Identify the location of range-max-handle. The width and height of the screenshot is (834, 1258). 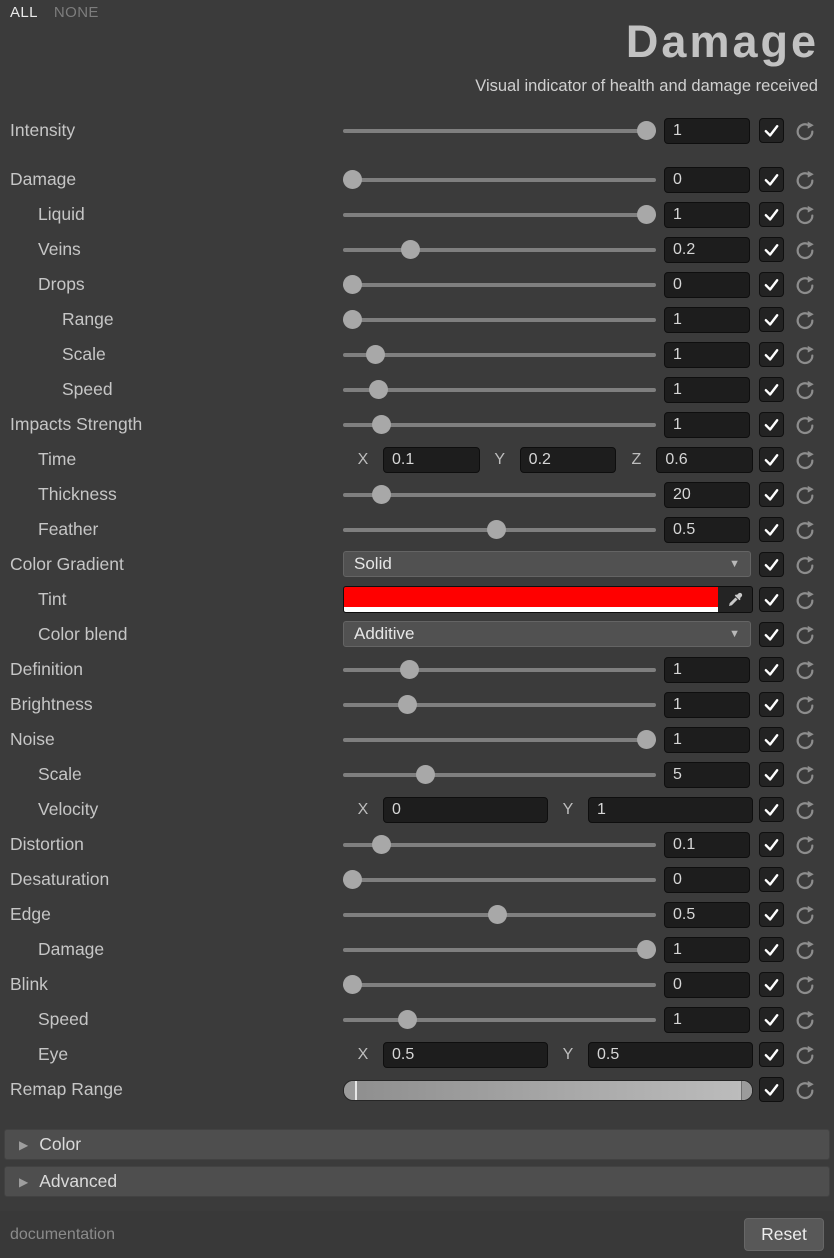
(746, 1090).